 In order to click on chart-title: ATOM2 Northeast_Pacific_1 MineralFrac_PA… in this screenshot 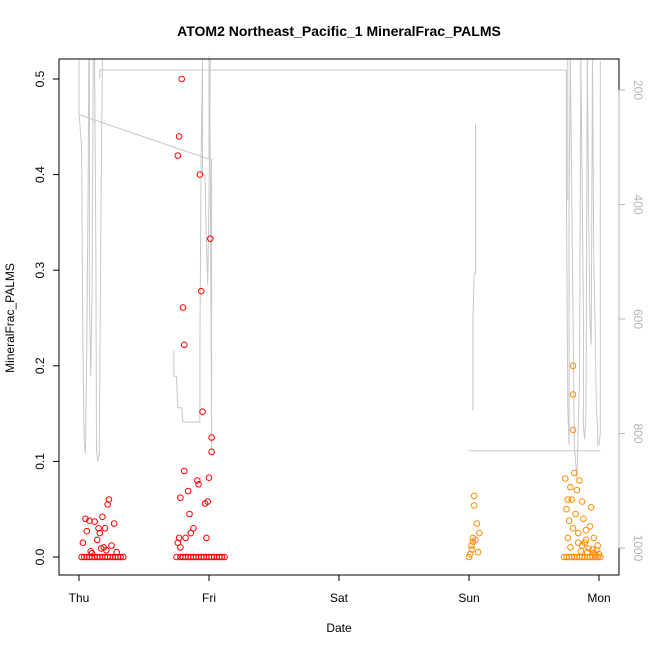, I will do `click(339, 31)`.